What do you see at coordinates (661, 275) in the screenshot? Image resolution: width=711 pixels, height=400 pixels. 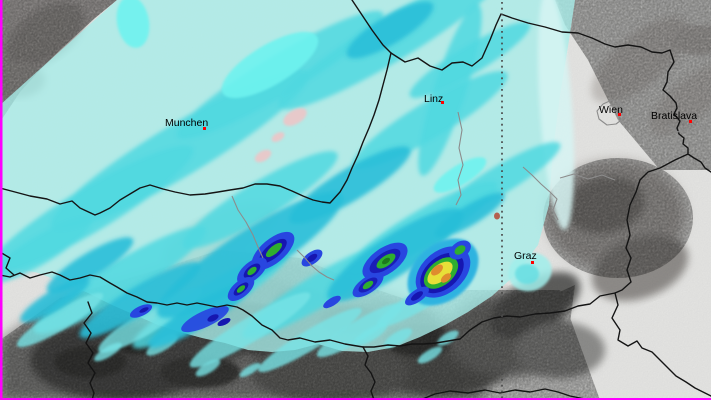 I see `border-at-hu` at bounding box center [661, 275].